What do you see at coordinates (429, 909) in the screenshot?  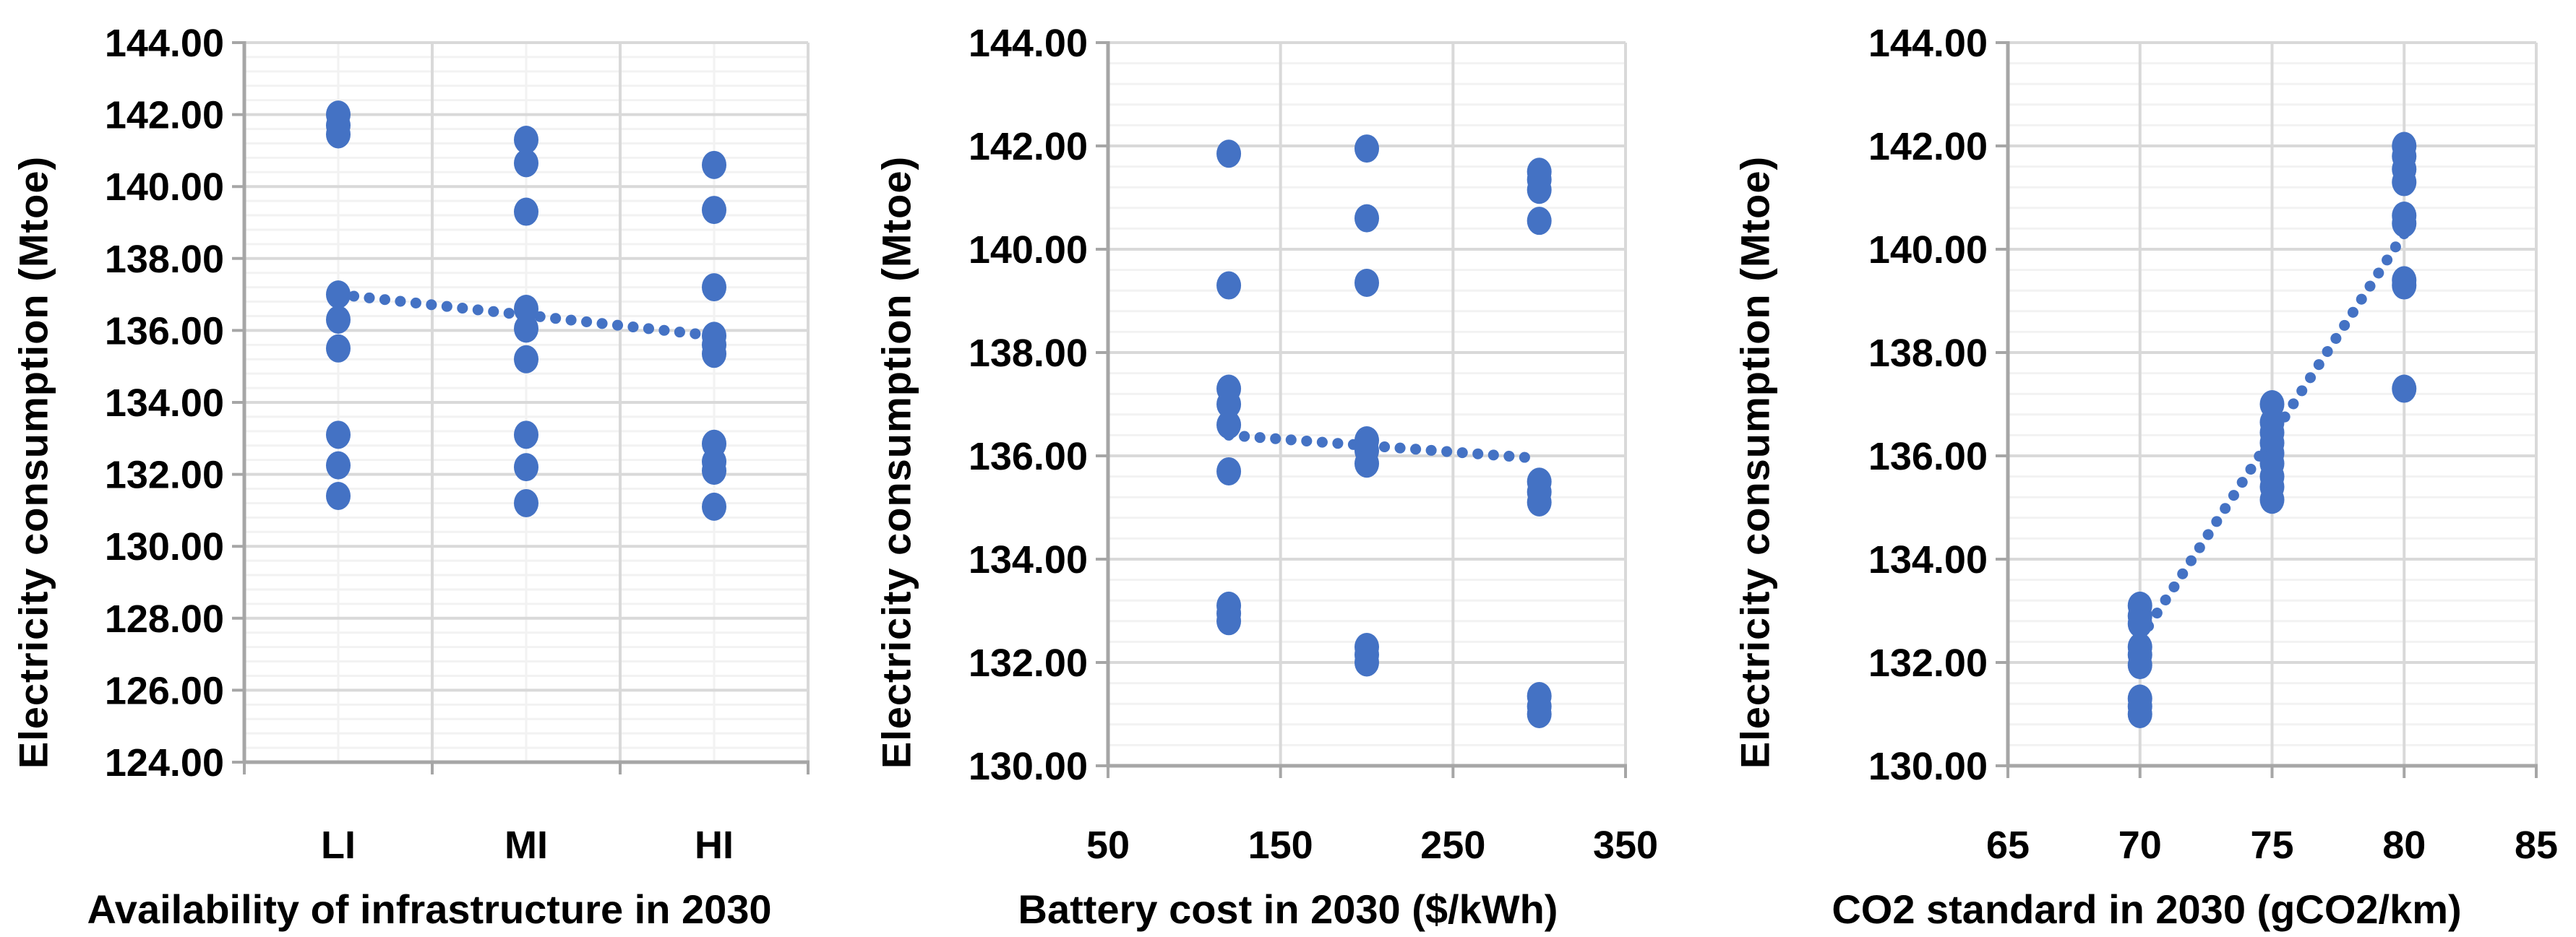 I see `x-axis-title: Availability of infrastructure in 2030` at bounding box center [429, 909].